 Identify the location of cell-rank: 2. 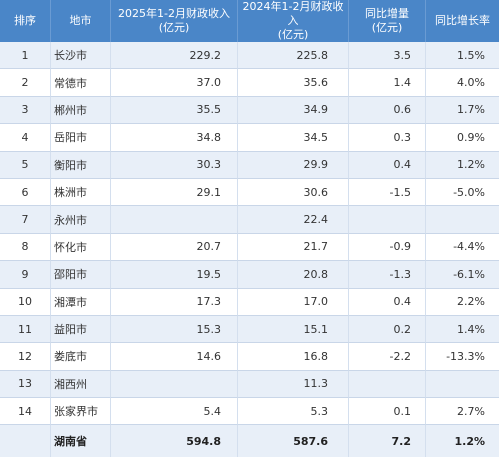
(25, 83).